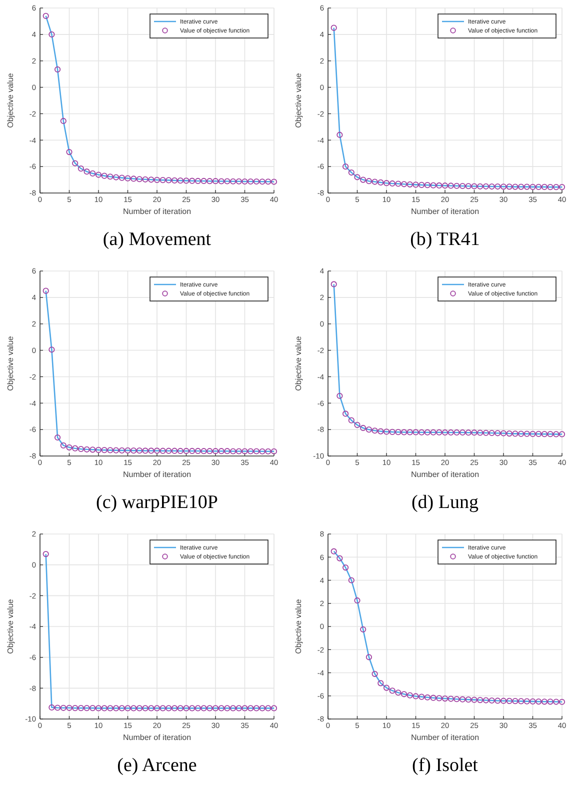  Describe the element at coordinates (157, 474) in the screenshot. I see `x-axis-title: Number of iteration` at that location.